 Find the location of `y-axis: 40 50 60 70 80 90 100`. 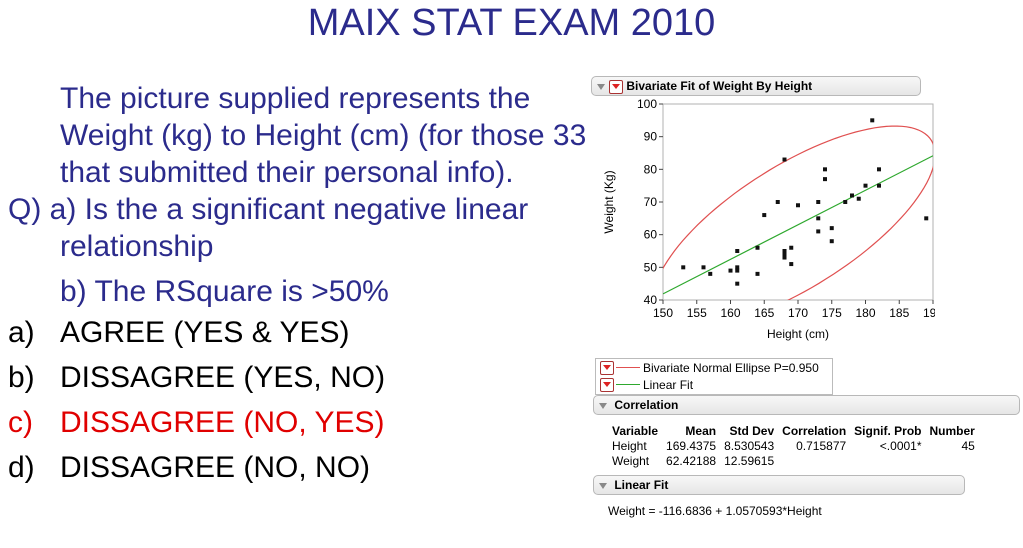

y-axis: 40 50 60 70 80 90 100 is located at coordinates (650, 202).